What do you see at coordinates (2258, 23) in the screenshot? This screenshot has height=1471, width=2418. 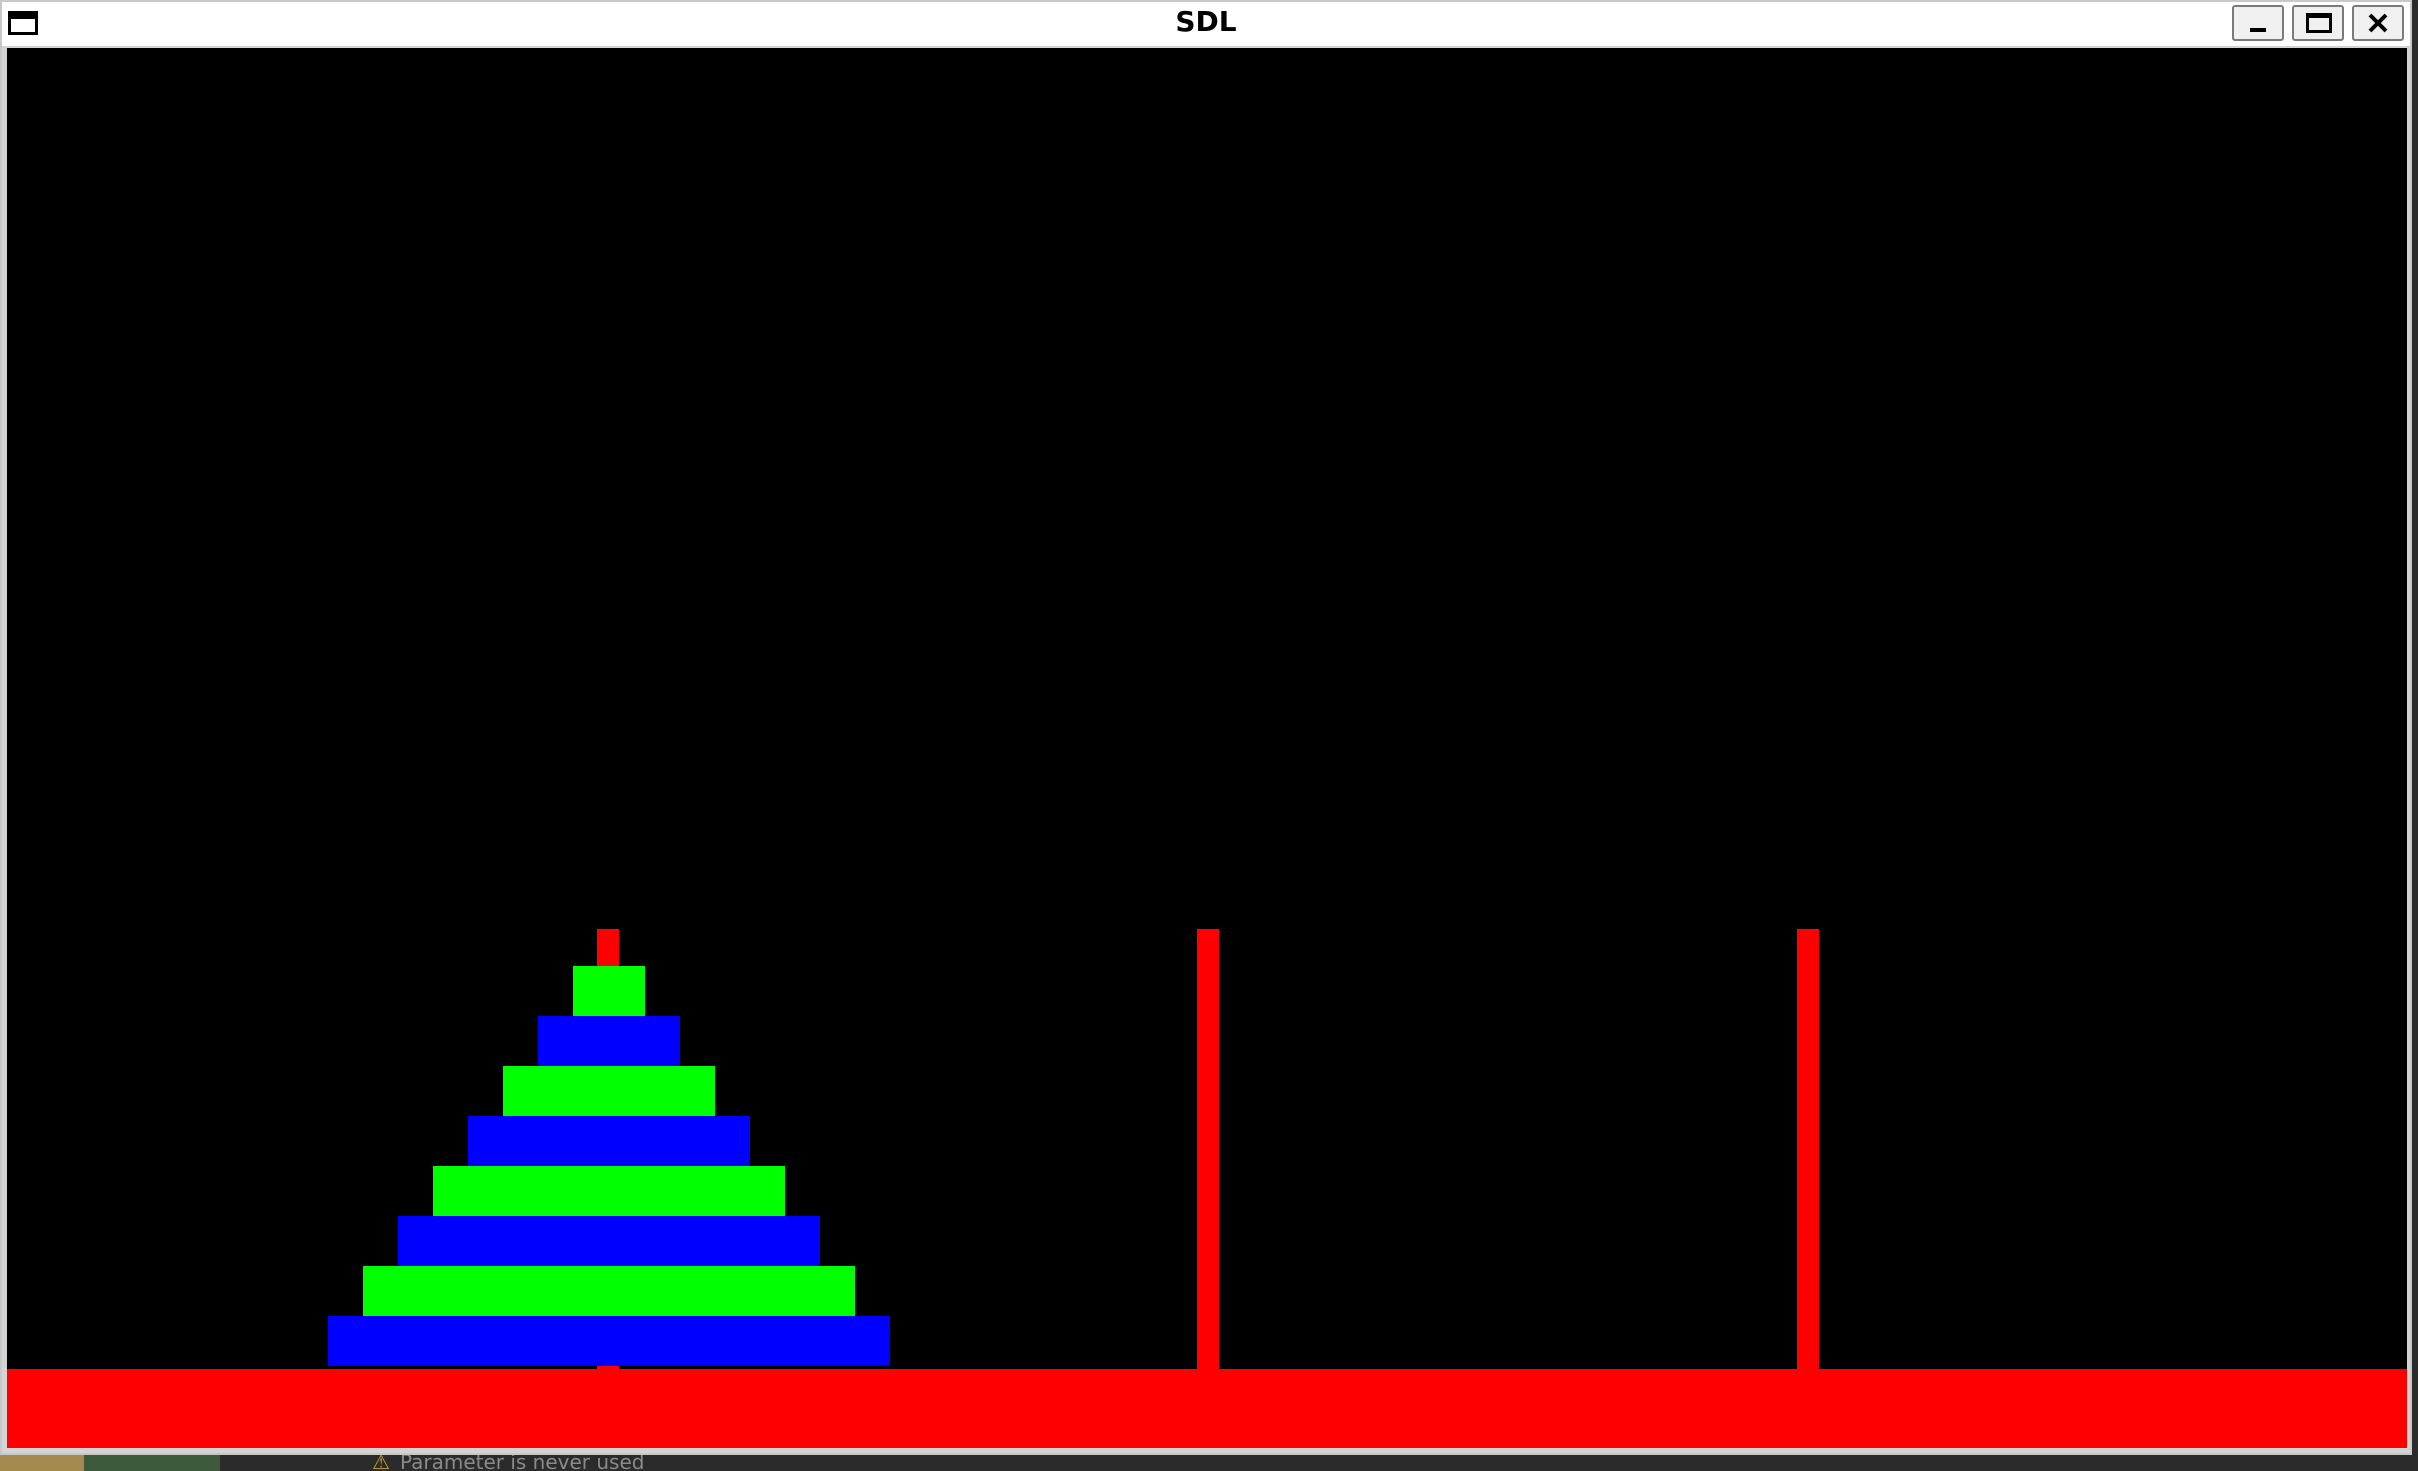 I see `minimize-button` at bounding box center [2258, 23].